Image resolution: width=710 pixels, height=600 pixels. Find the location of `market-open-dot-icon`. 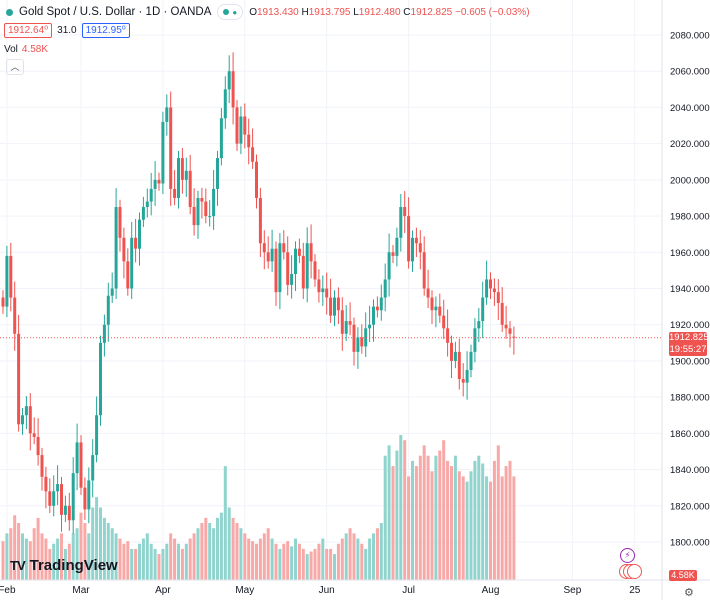

market-open-dot-icon is located at coordinates (9, 12).